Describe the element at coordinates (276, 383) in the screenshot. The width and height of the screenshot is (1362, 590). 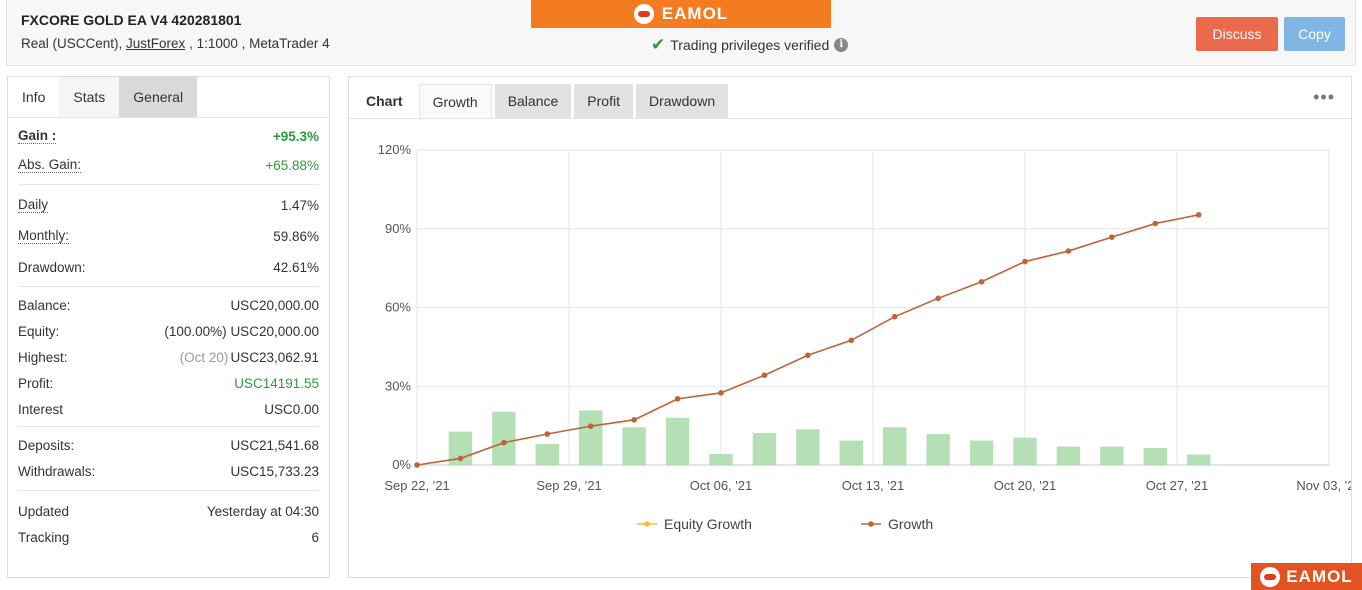
I see `profit-value: USC14191.55` at that location.